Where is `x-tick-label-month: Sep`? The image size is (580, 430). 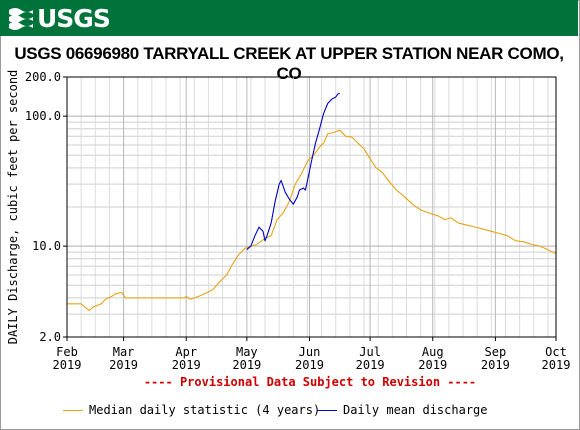 x-tick-label-month: Sep is located at coordinates (496, 352).